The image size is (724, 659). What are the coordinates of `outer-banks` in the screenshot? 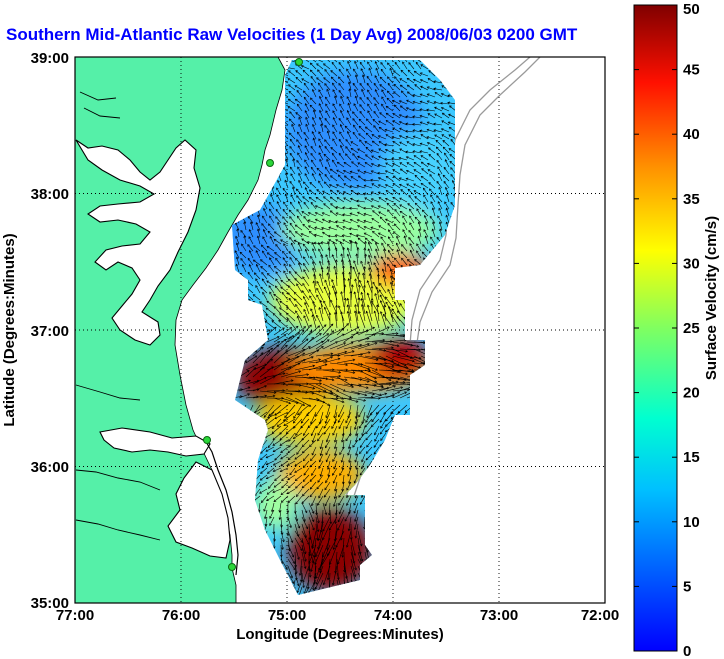 It's located at (221, 507).